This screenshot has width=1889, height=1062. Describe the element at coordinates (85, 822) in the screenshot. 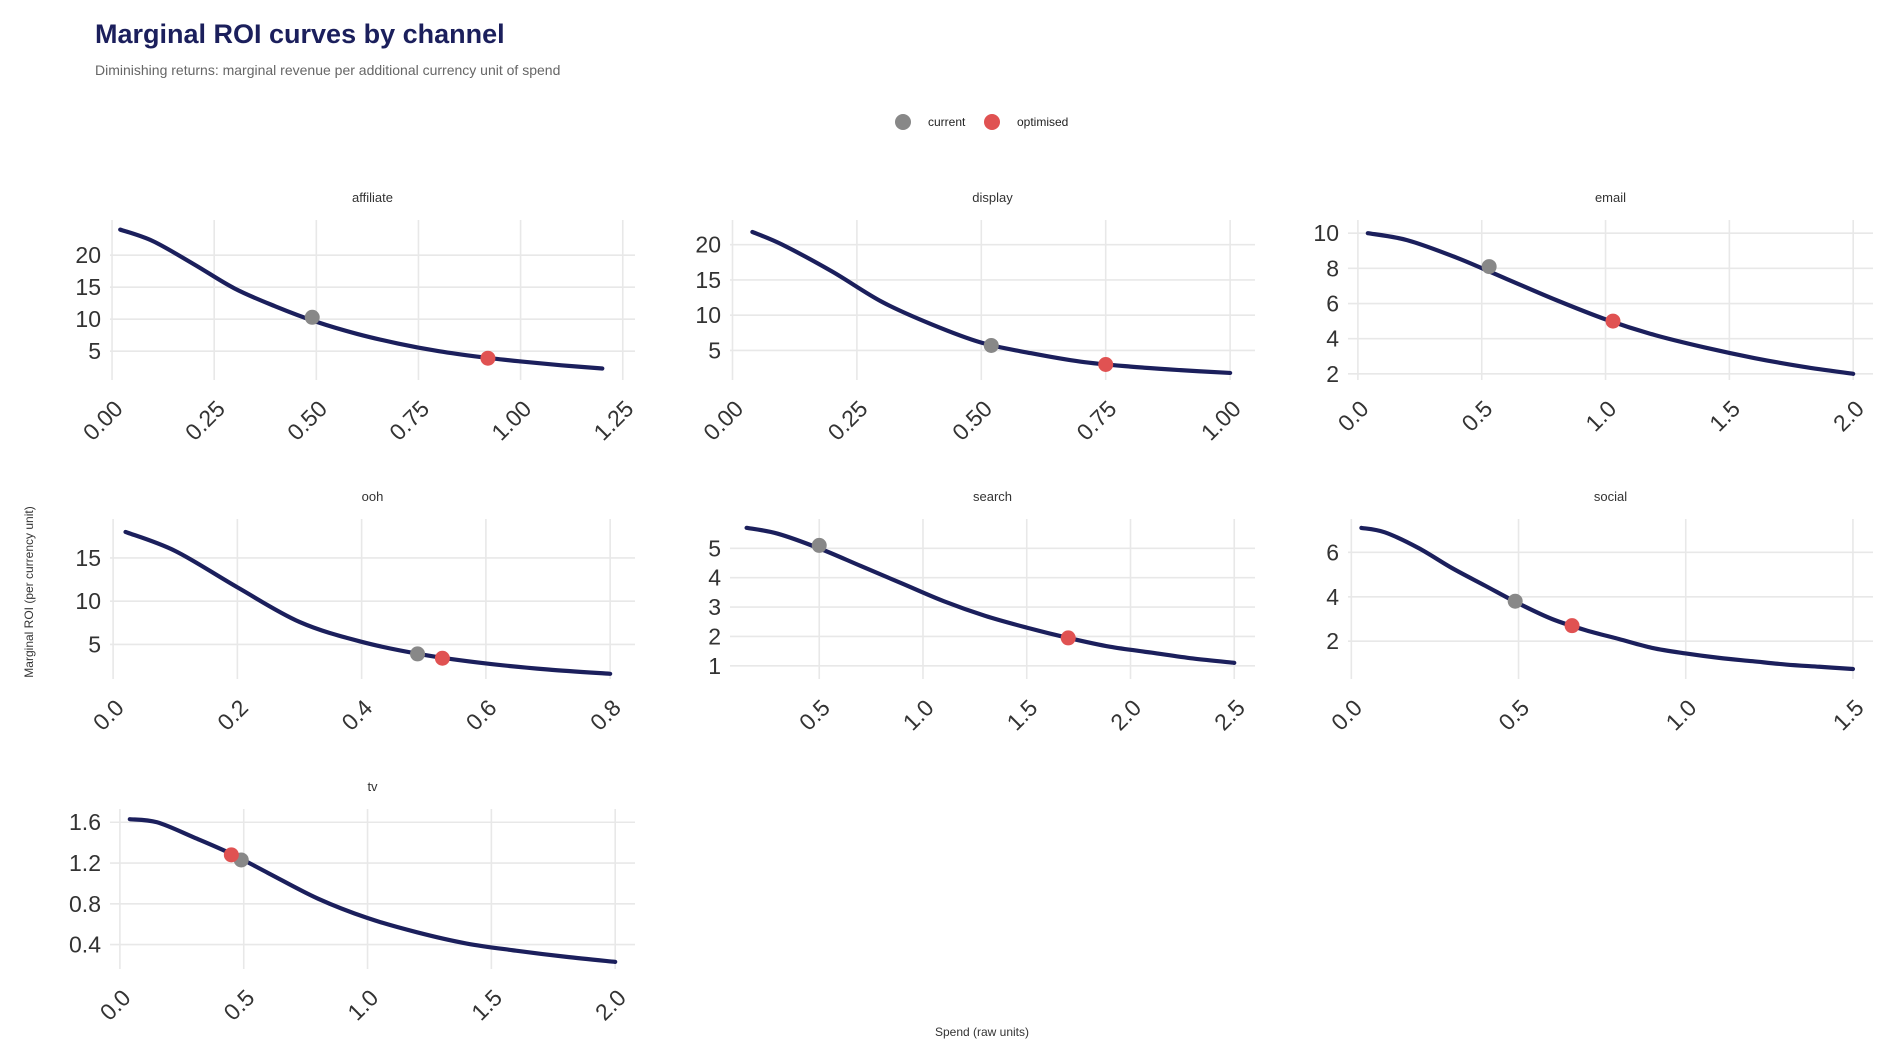

I see `y-tick-label: 1.6` at that location.